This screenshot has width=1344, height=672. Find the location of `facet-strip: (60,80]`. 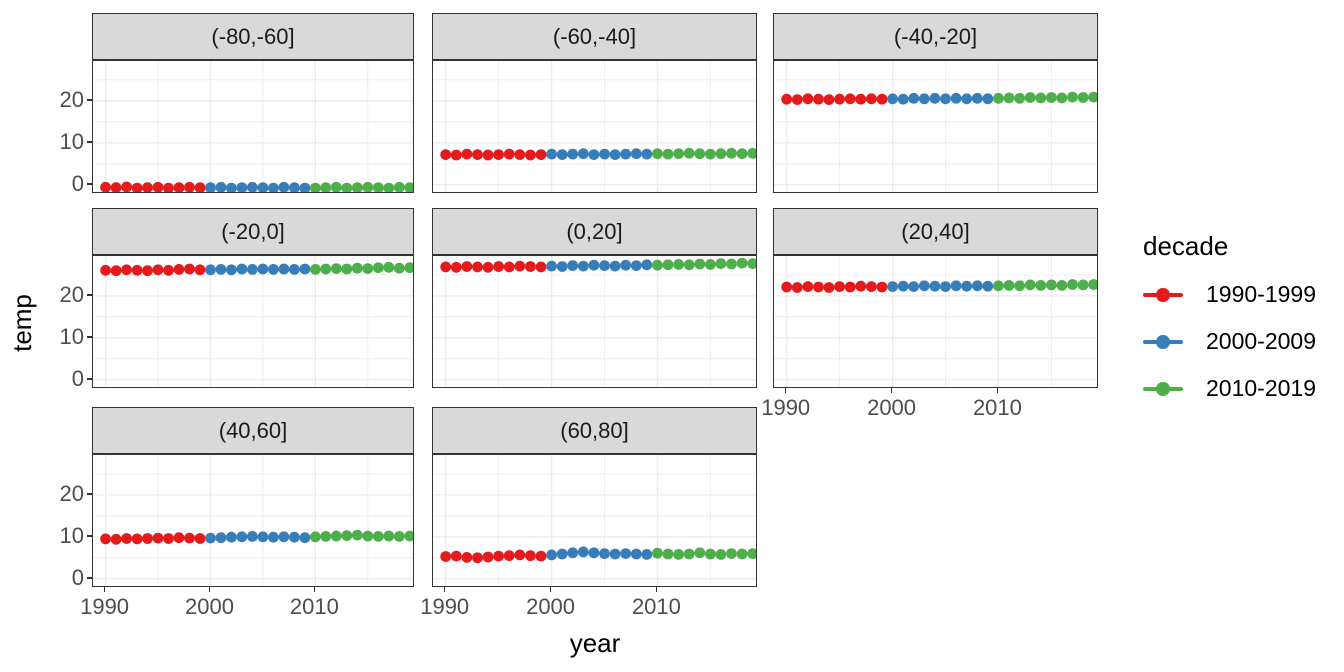

facet-strip: (60,80] is located at coordinates (594, 430).